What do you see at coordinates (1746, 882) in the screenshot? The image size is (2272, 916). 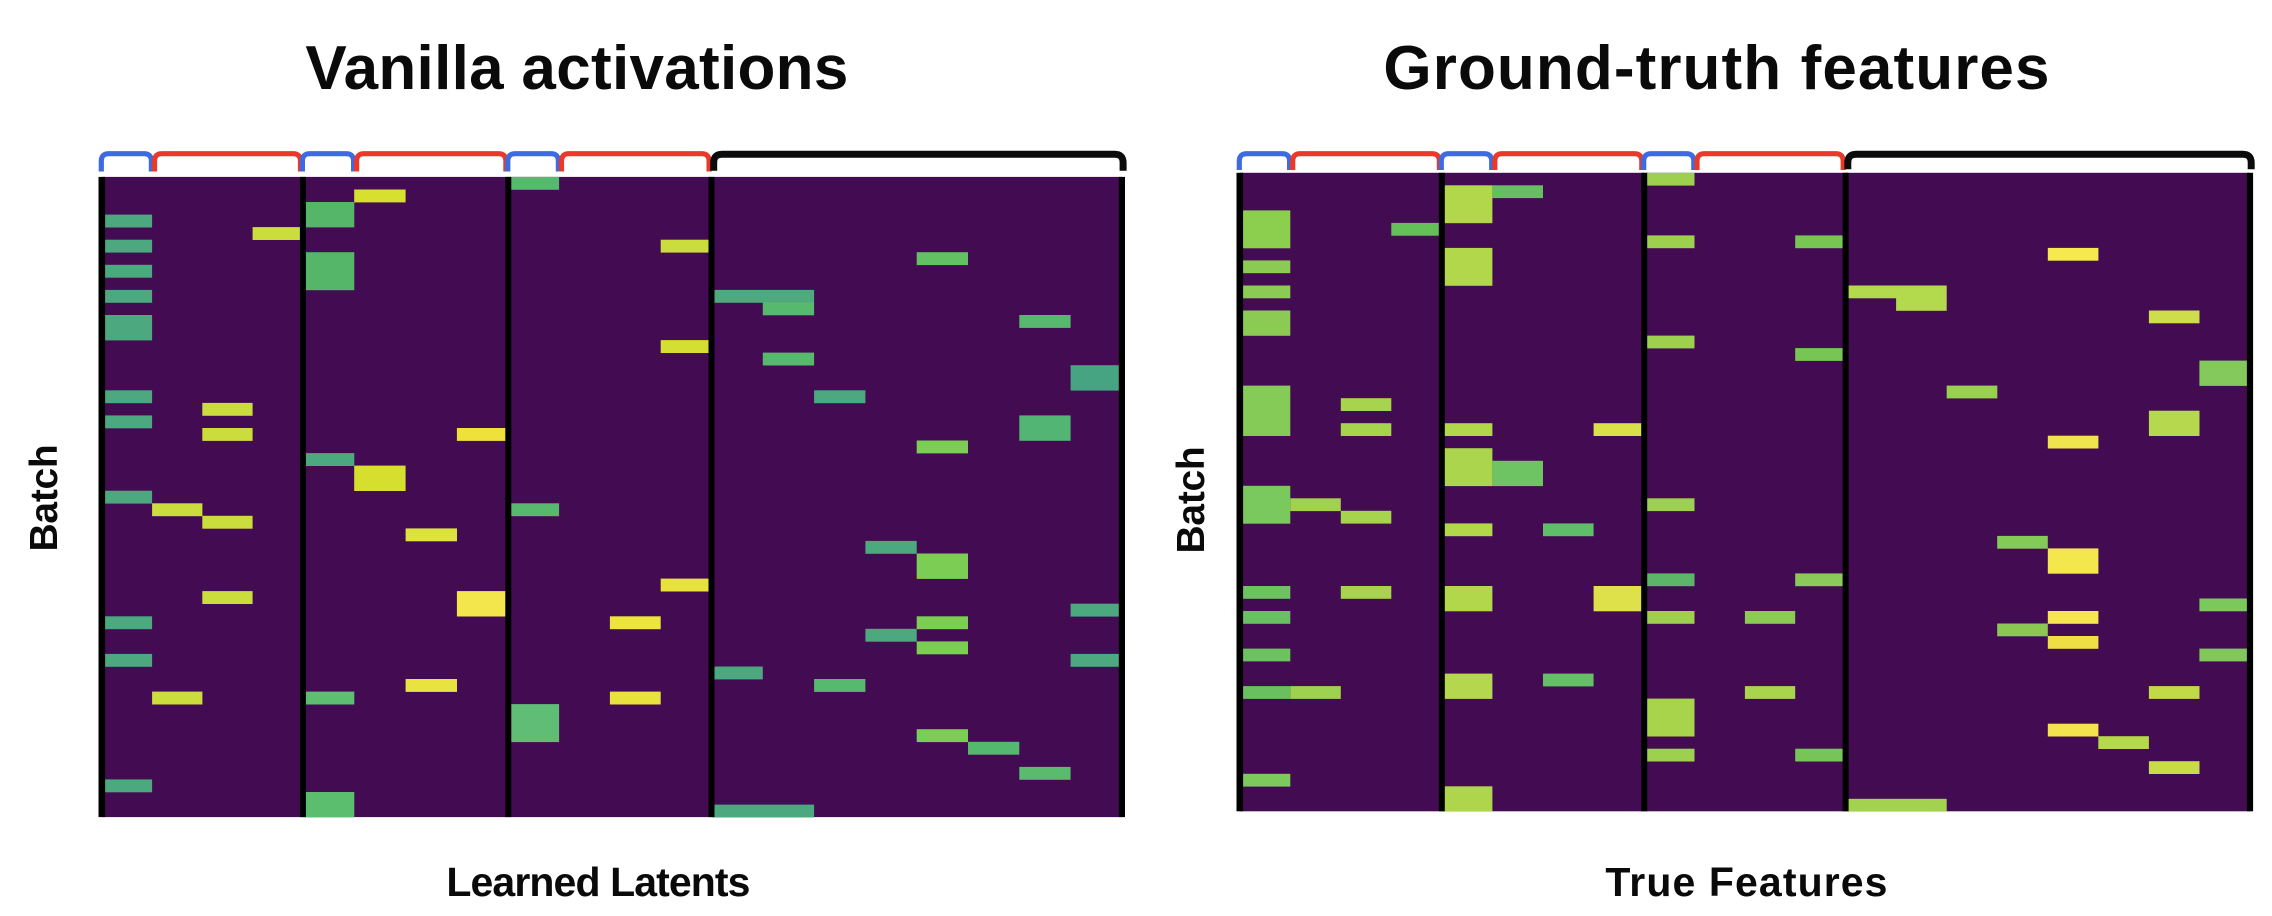 I see `svg-text: True Features` at bounding box center [1746, 882].